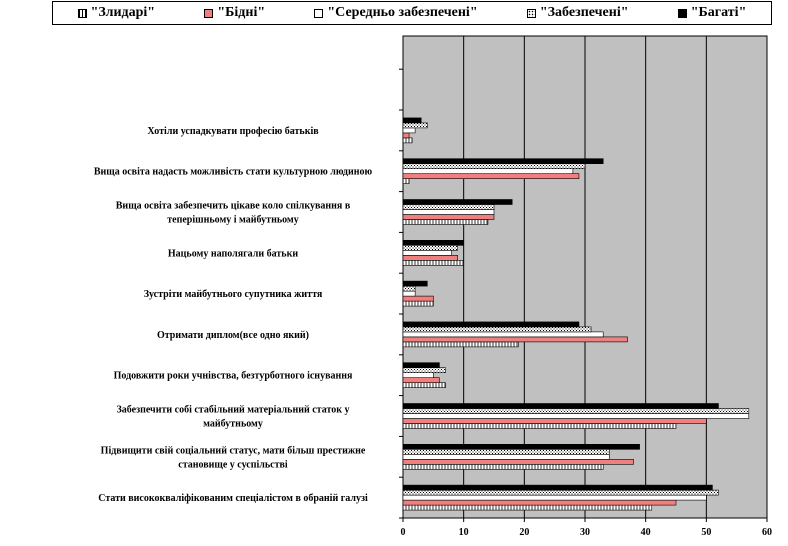 The height and width of the screenshot is (546, 788). What do you see at coordinates (403, 532) in the screenshot?
I see `x-tick-label: 0` at bounding box center [403, 532].